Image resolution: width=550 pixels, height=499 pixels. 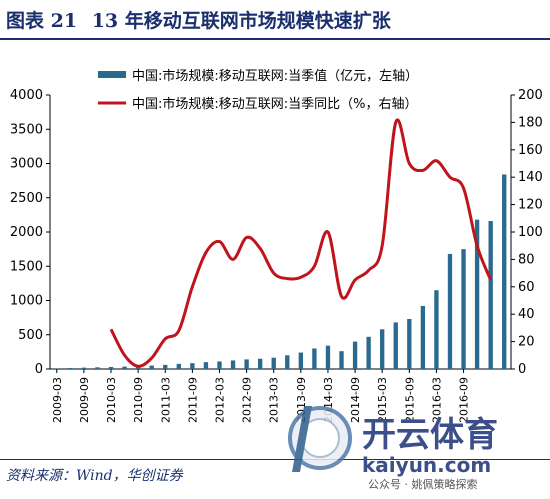 What do you see at coordinates (42, 21) in the screenshot?
I see `figure-label: 图表 21` at bounding box center [42, 21].